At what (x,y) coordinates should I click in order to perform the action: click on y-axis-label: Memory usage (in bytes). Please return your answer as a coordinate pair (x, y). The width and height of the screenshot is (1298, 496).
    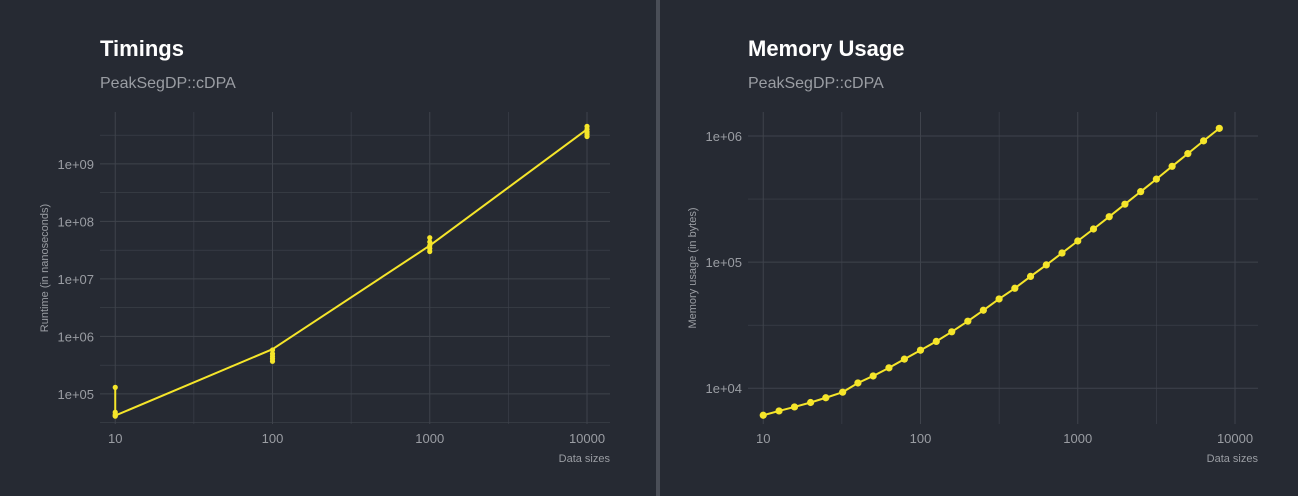
    Looking at the image, I should click on (693, 267).